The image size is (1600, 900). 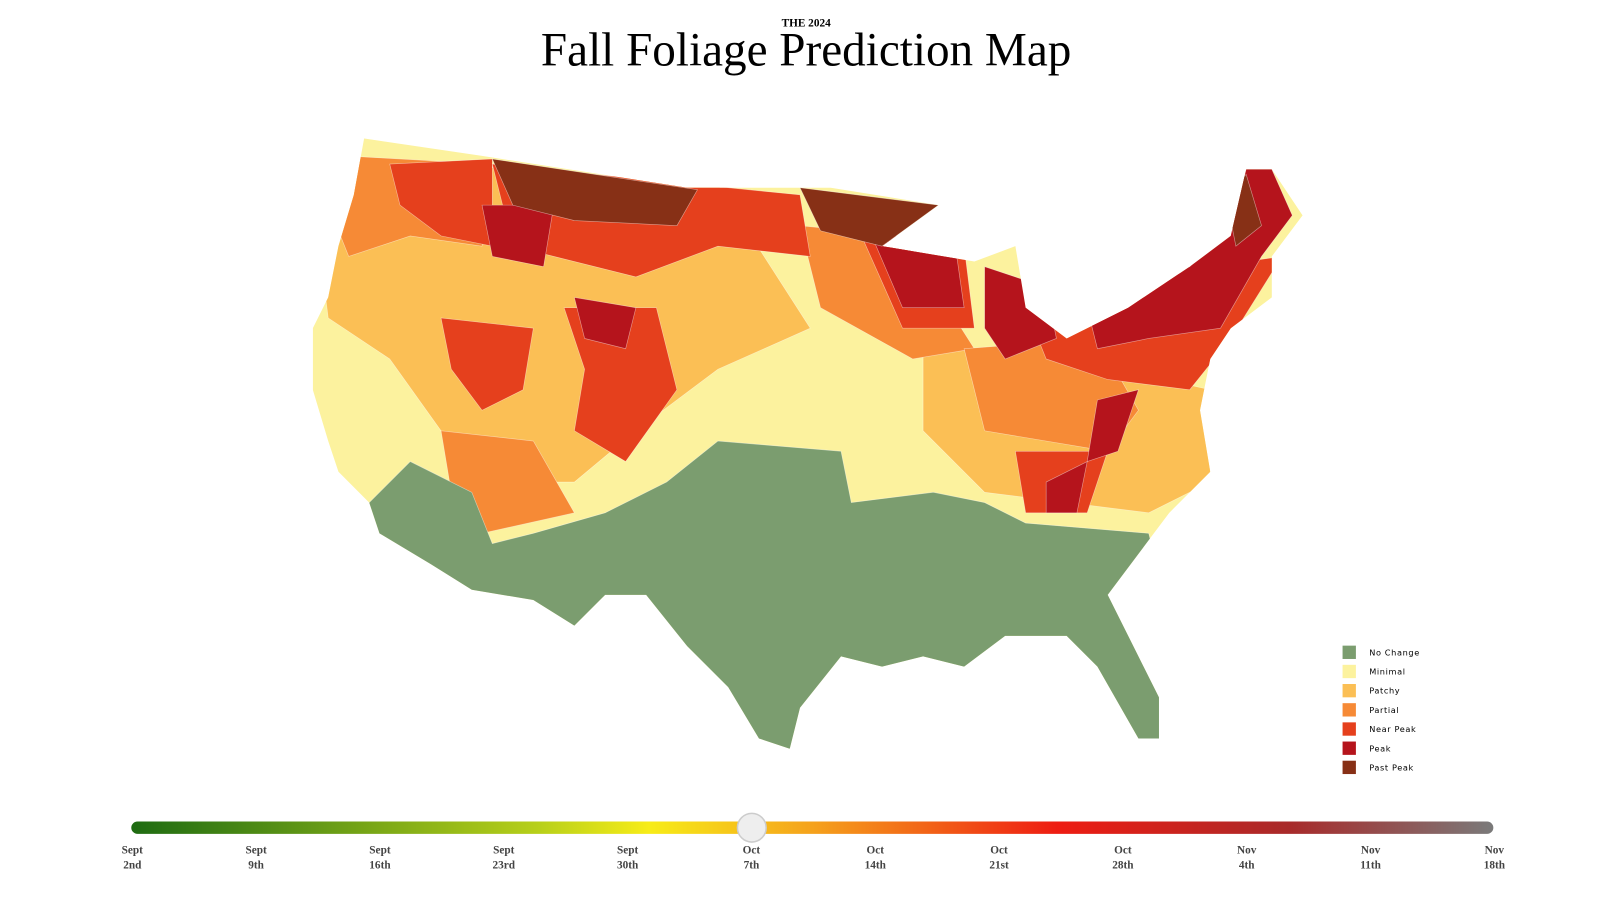 I want to click on timeline-day: 16th, so click(x=380, y=866).